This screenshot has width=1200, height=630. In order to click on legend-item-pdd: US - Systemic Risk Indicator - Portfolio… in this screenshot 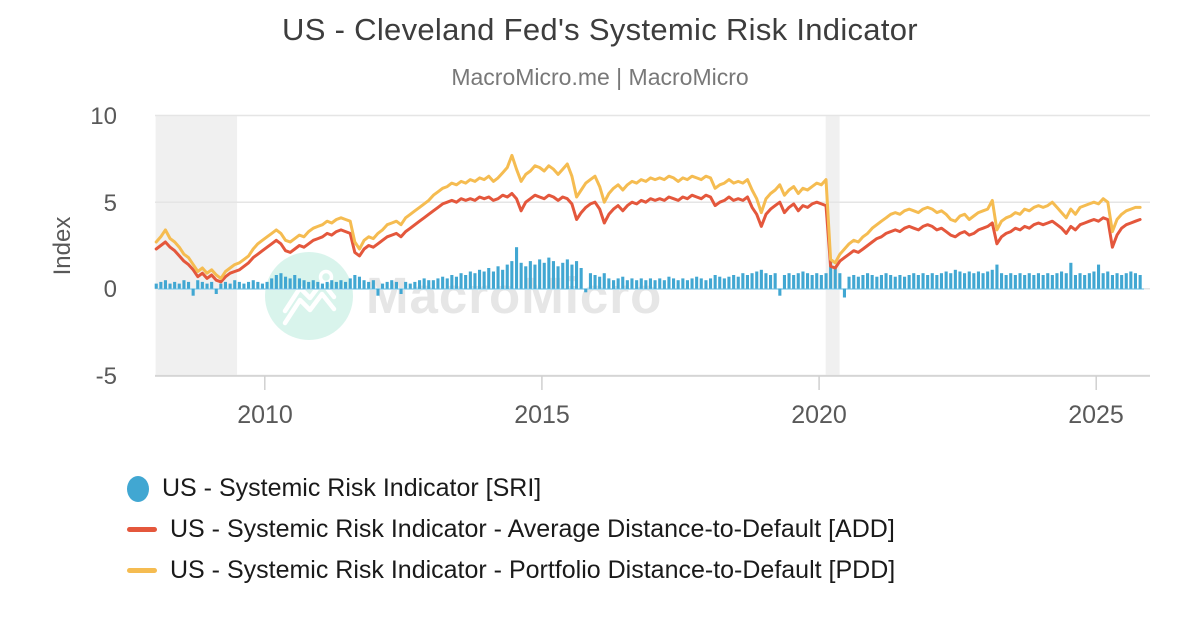, I will do `click(511, 570)`.